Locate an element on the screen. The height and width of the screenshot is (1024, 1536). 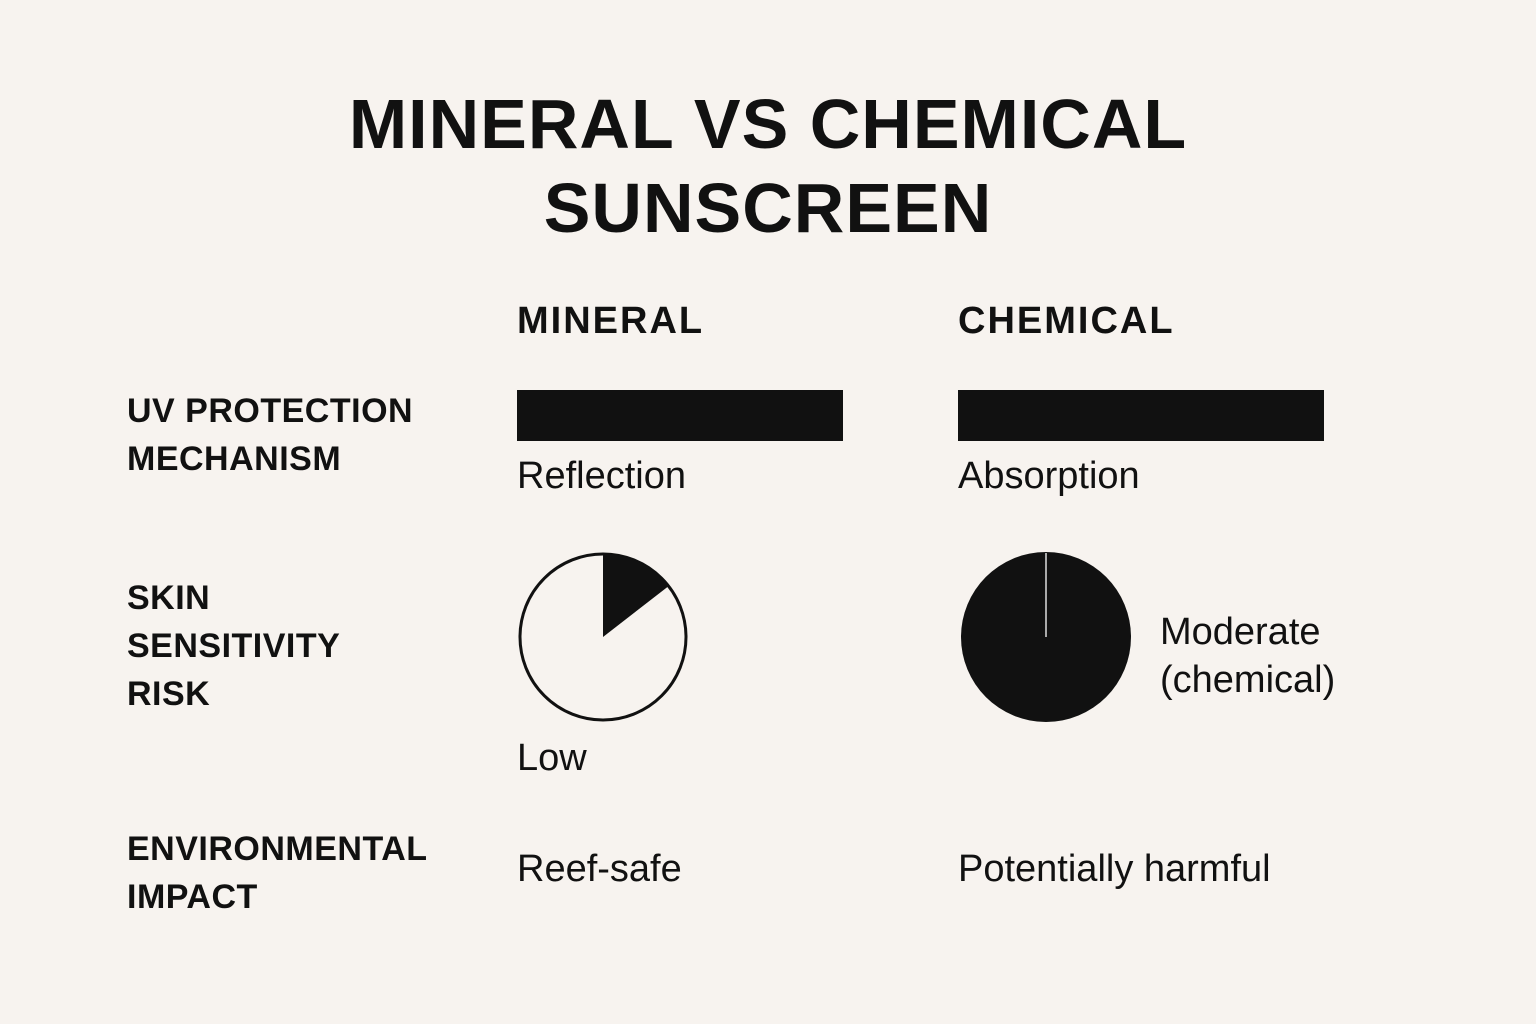
mineral-environment-value: Reef-safe is located at coordinates (599, 869).